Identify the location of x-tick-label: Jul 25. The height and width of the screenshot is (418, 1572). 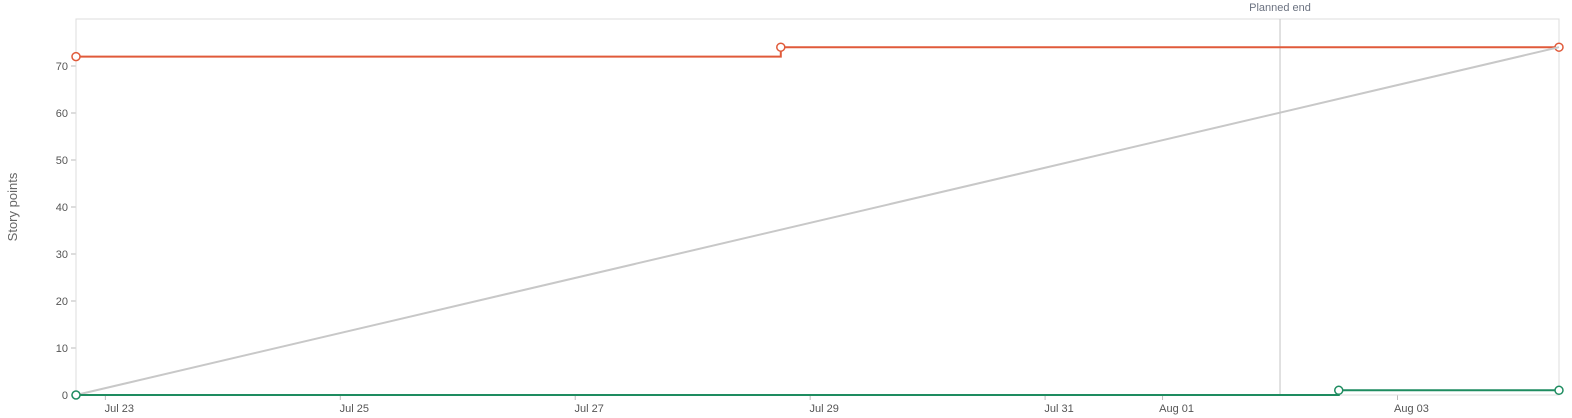
(354, 409).